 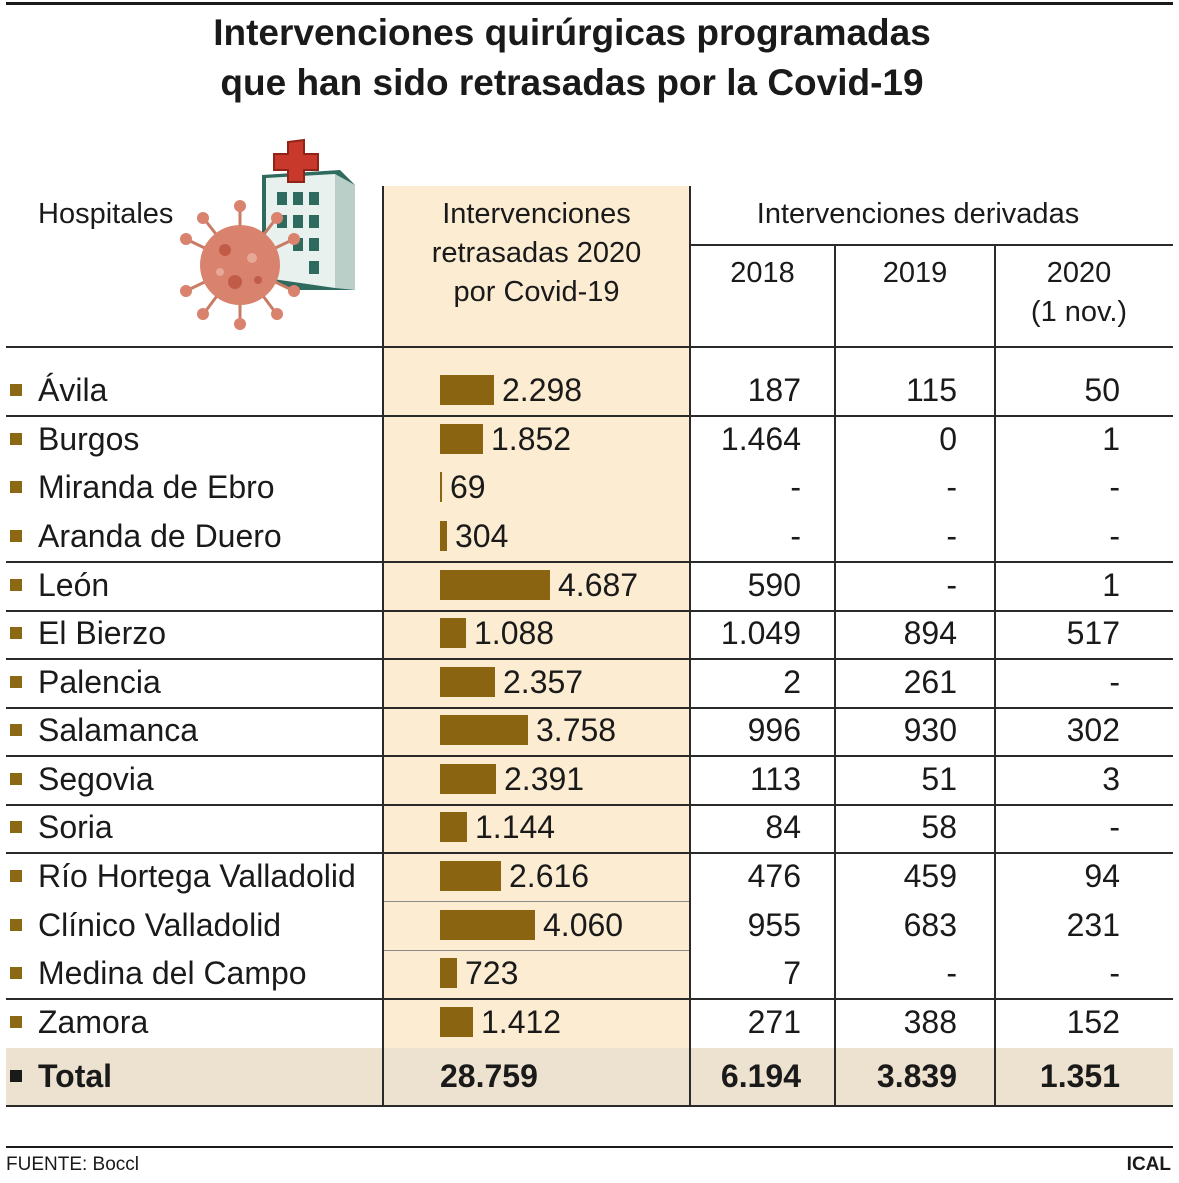 What do you see at coordinates (536, 950) in the screenshot?
I see `row-separator-thin` at bounding box center [536, 950].